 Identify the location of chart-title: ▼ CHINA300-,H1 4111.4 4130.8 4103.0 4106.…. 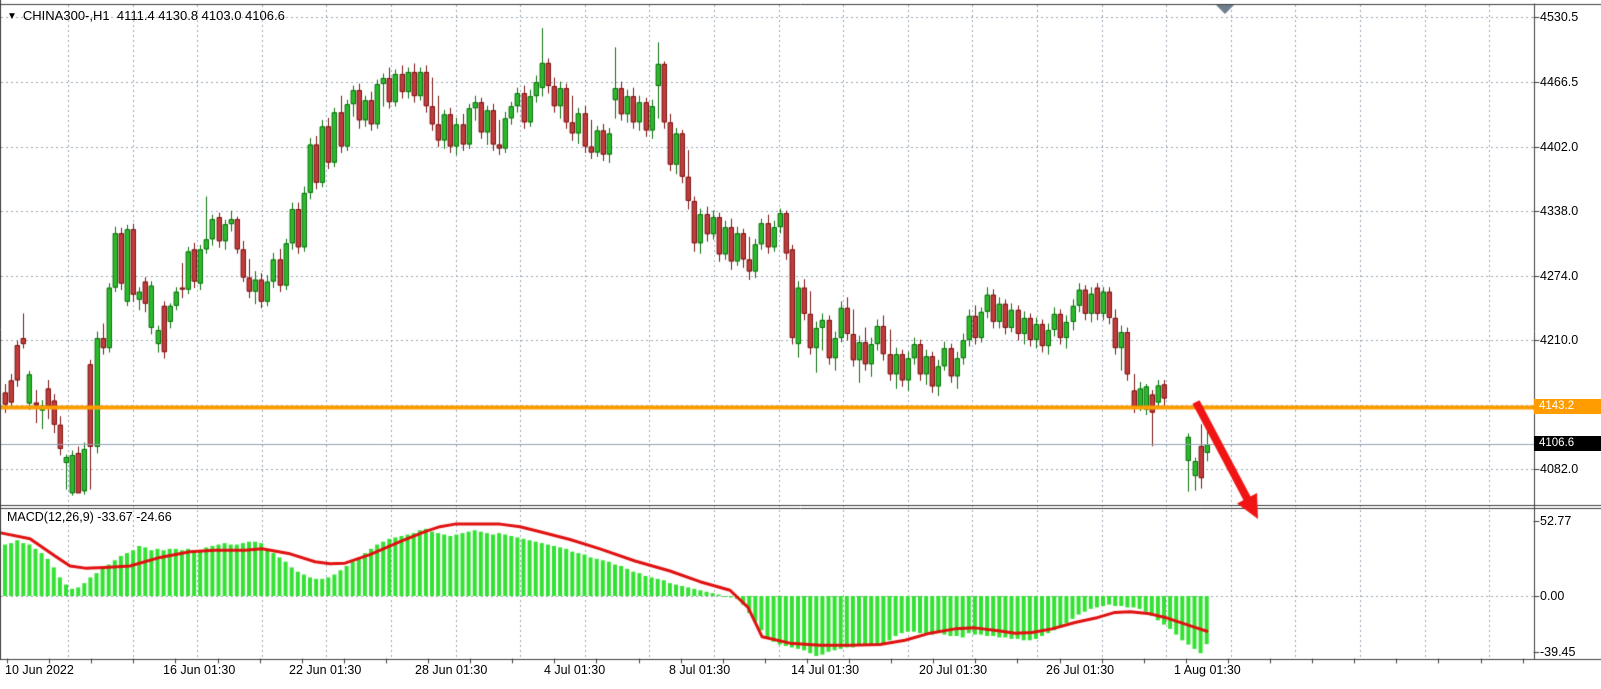
(146, 15).